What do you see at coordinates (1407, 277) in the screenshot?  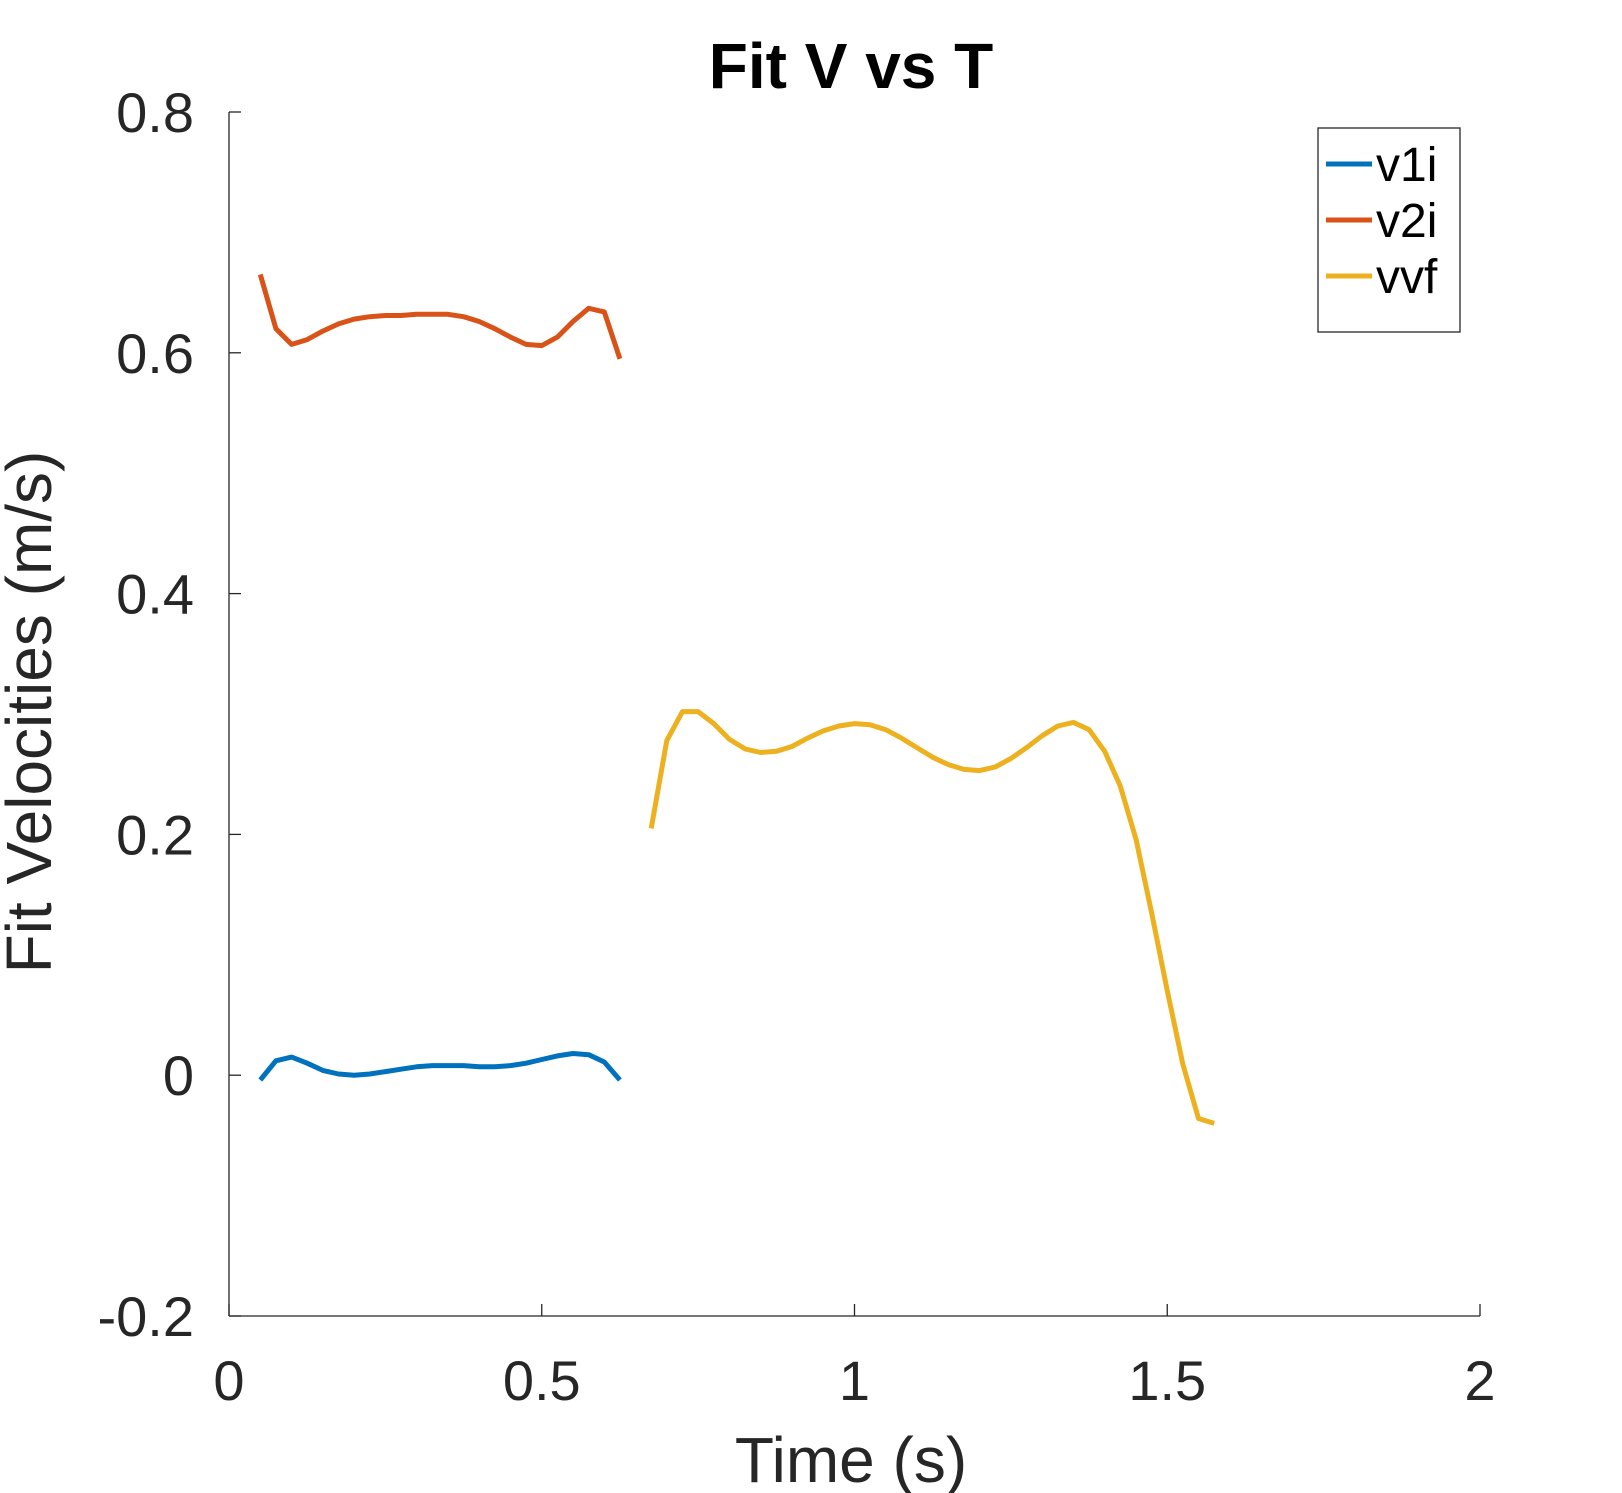 I see `legend-label-vvf: vvf` at bounding box center [1407, 277].